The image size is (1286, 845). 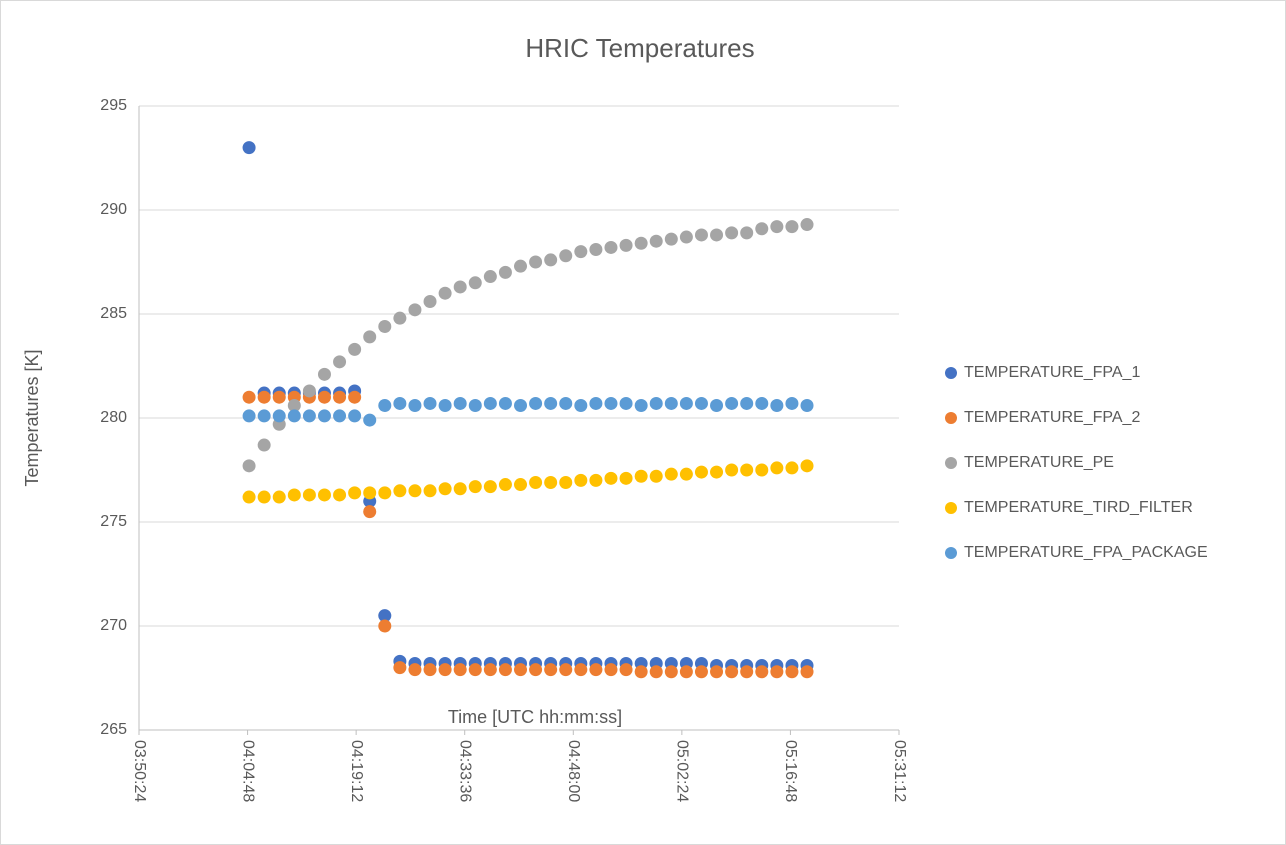 What do you see at coordinates (1039, 462) in the screenshot?
I see `legend-label: TEMPERATURE_PE` at bounding box center [1039, 462].